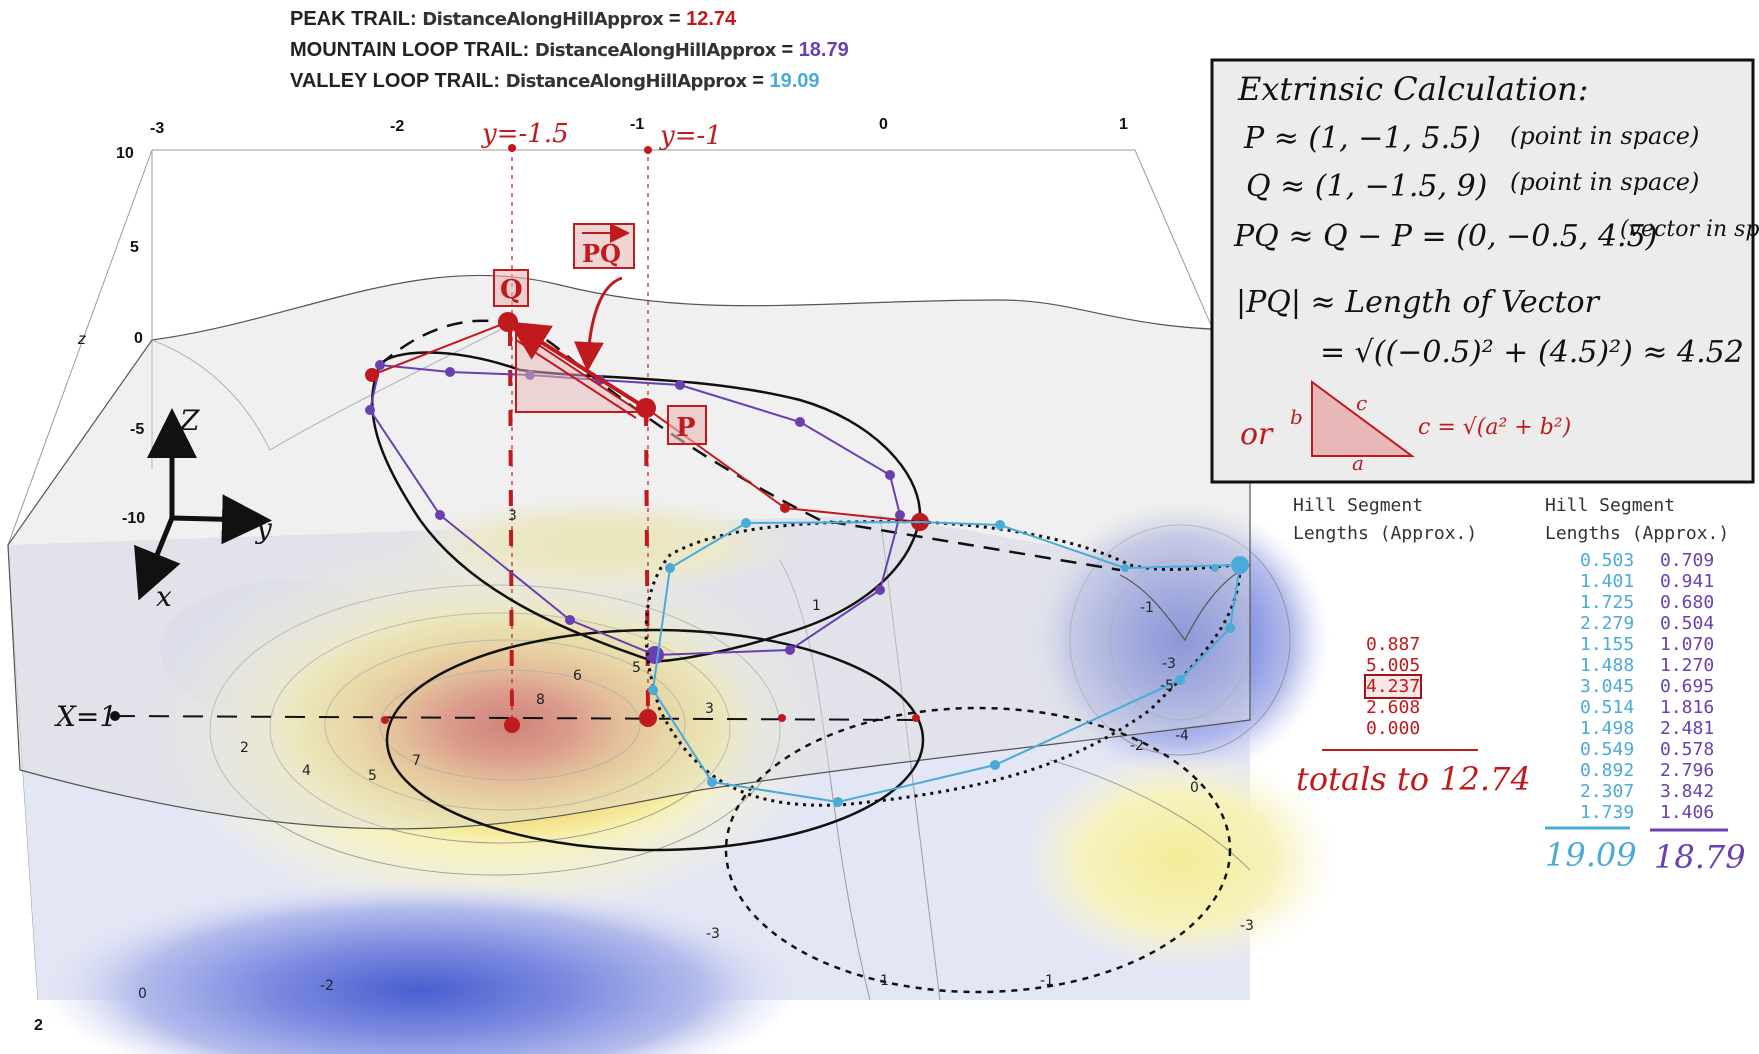 The height and width of the screenshot is (1054, 1759). What do you see at coordinates (1137, 746) in the screenshot?
I see `contour-label: -2` at bounding box center [1137, 746].